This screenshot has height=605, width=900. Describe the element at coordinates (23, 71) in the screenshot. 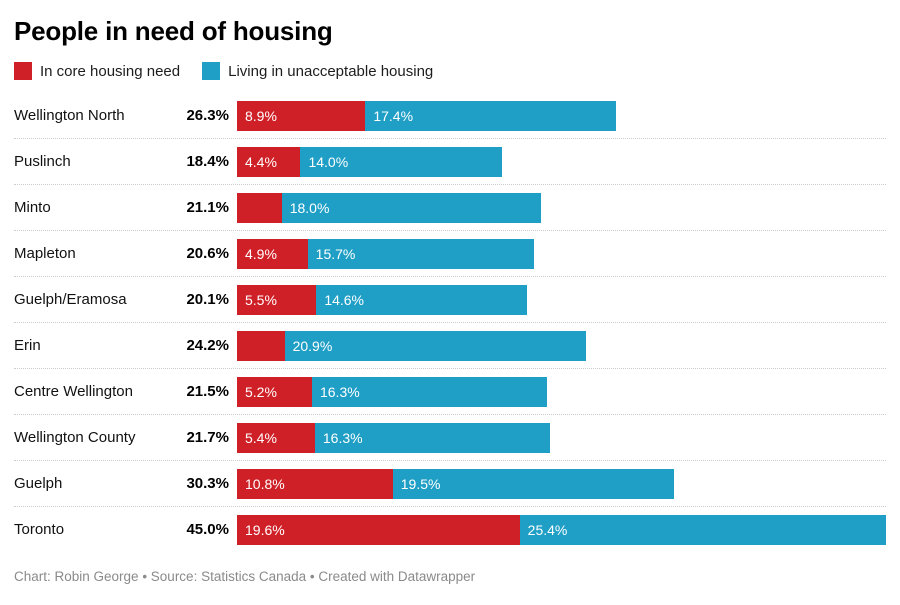

I see `legend-swatch-red-icon` at that location.